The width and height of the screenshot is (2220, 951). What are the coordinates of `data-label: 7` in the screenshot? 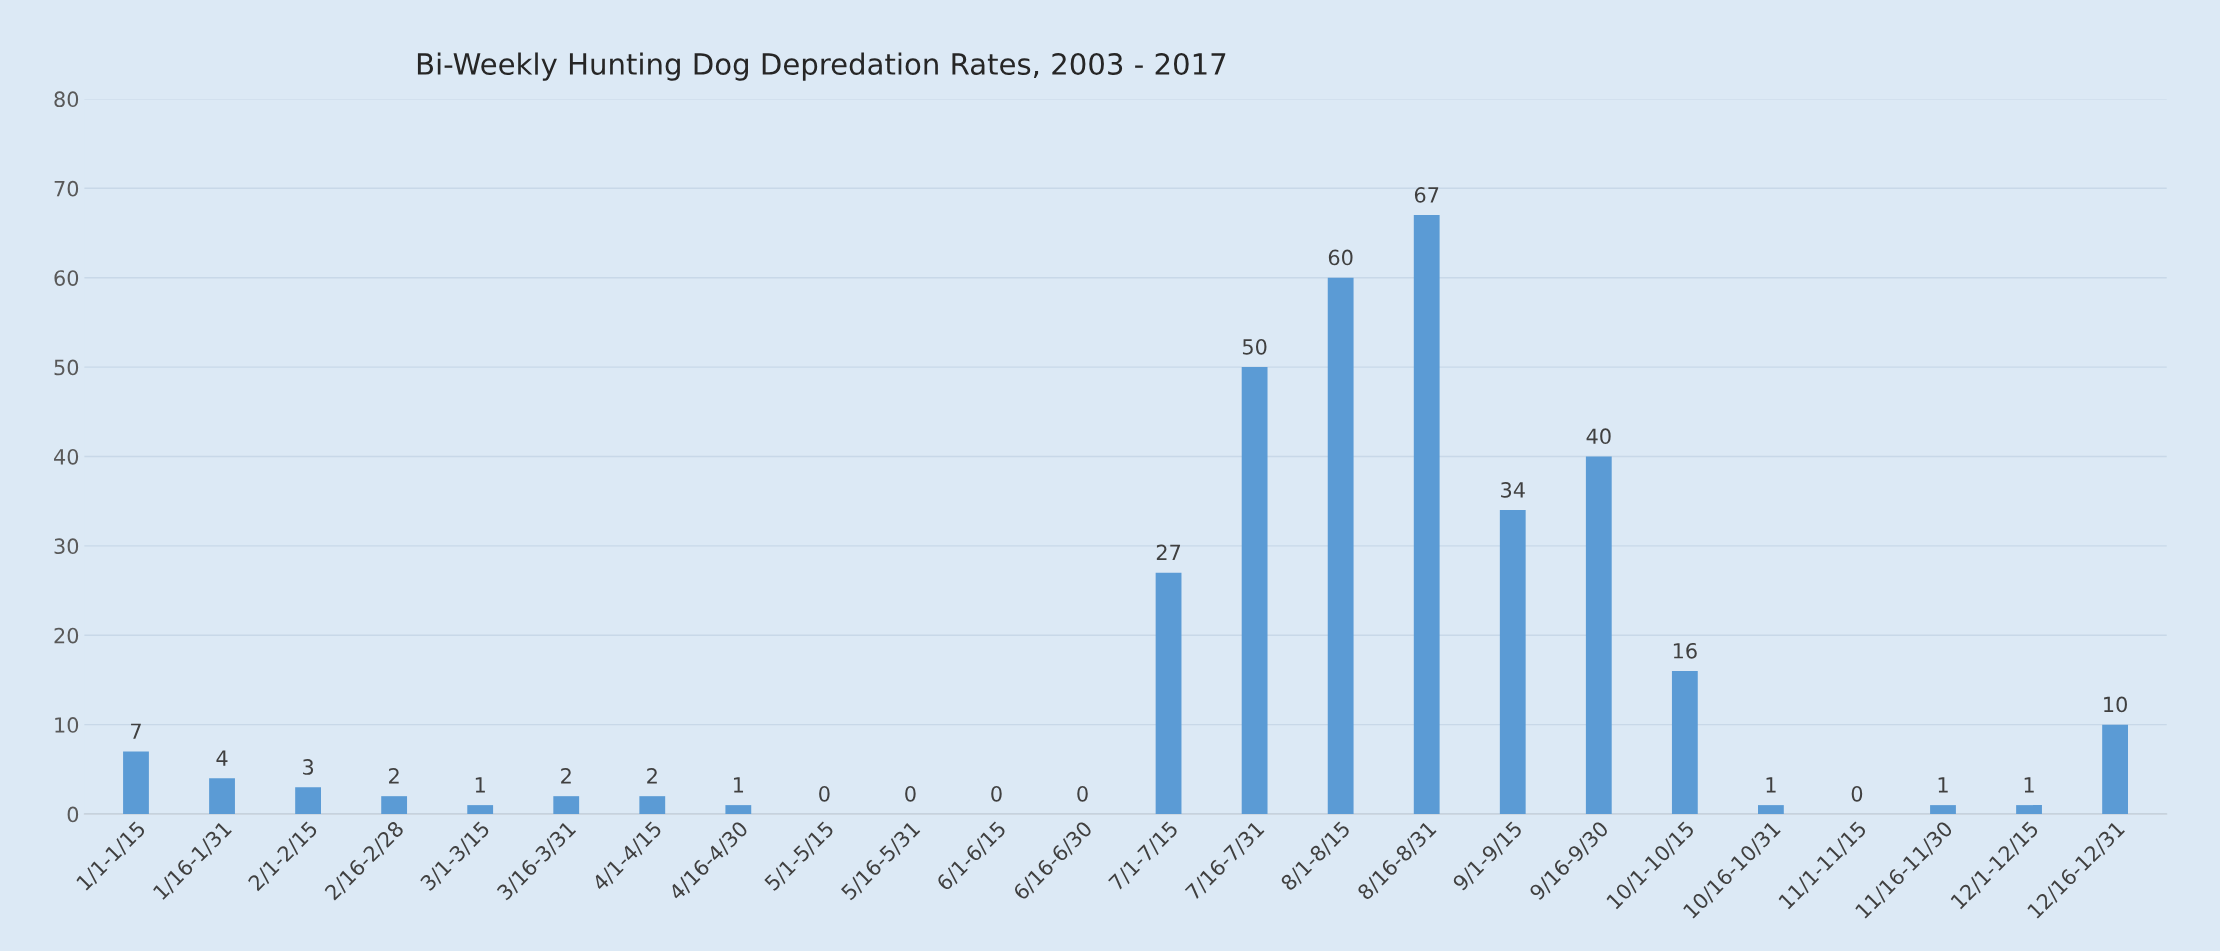 It's located at (136, 731).